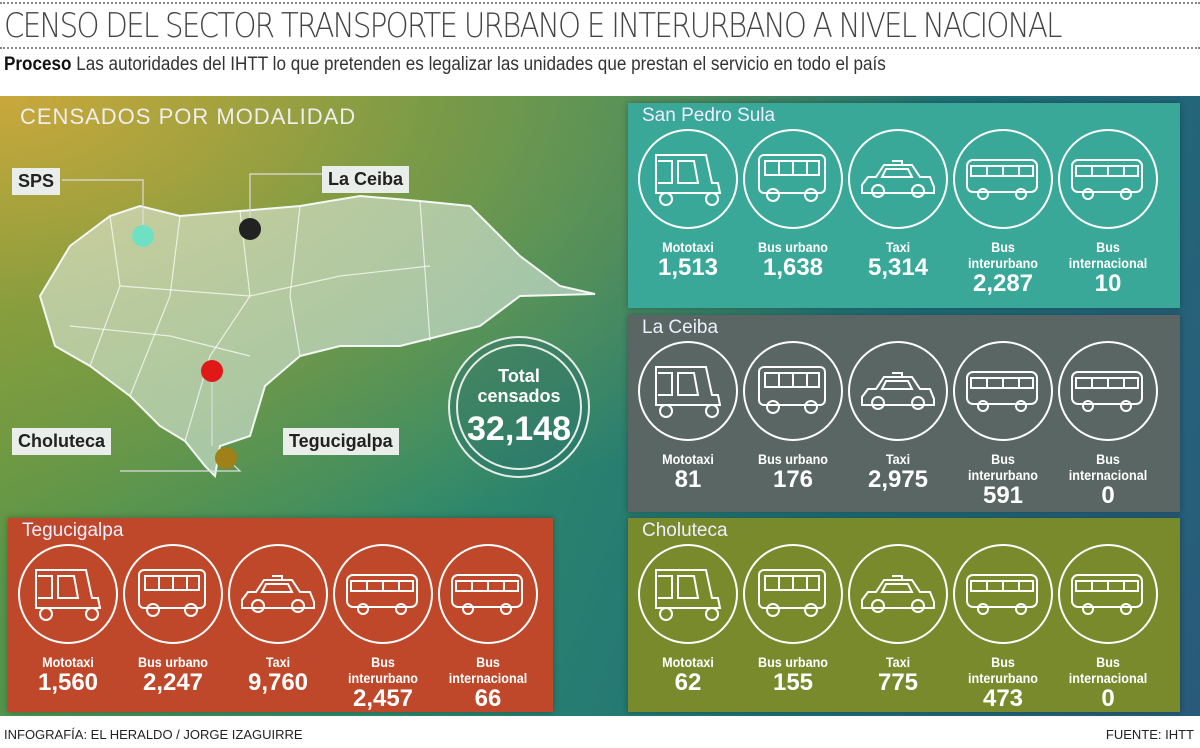 The height and width of the screenshot is (748, 1200). What do you see at coordinates (62, 441) in the screenshot?
I see `map-label-choluteca: Choluteca` at bounding box center [62, 441].